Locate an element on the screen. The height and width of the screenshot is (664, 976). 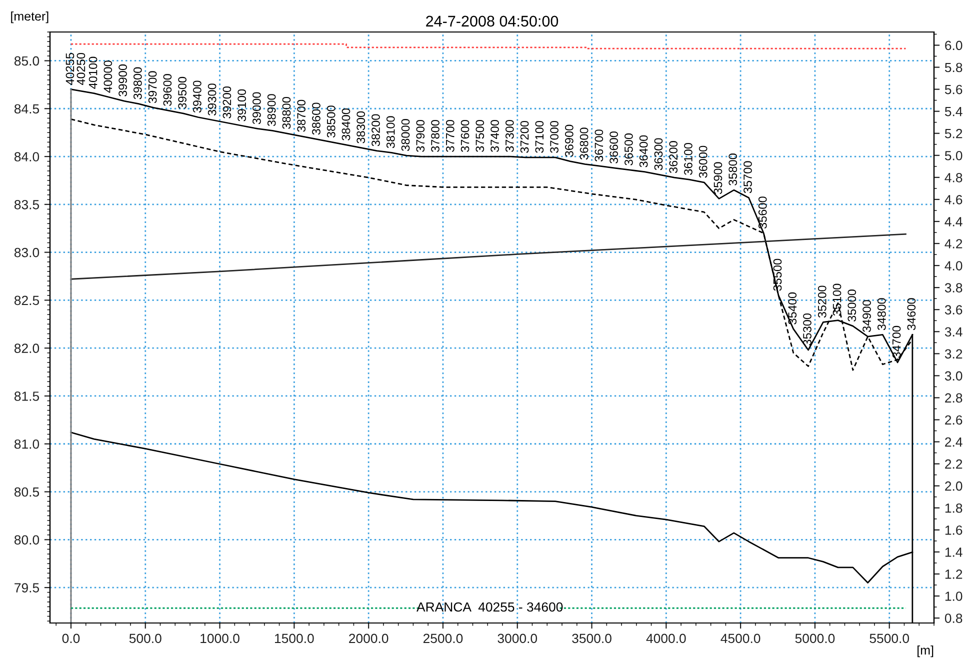
annotation: 40000 is located at coordinates (108, 76).